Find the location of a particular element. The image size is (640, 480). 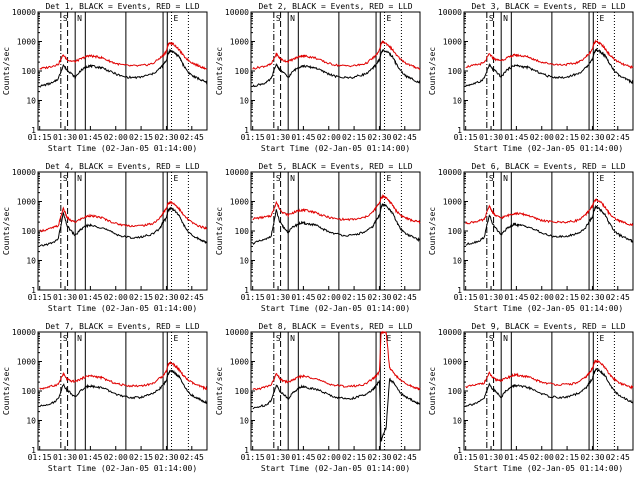

panel-title: Det 8, BLACK = Events, RED = LLD is located at coordinates (335, 326).